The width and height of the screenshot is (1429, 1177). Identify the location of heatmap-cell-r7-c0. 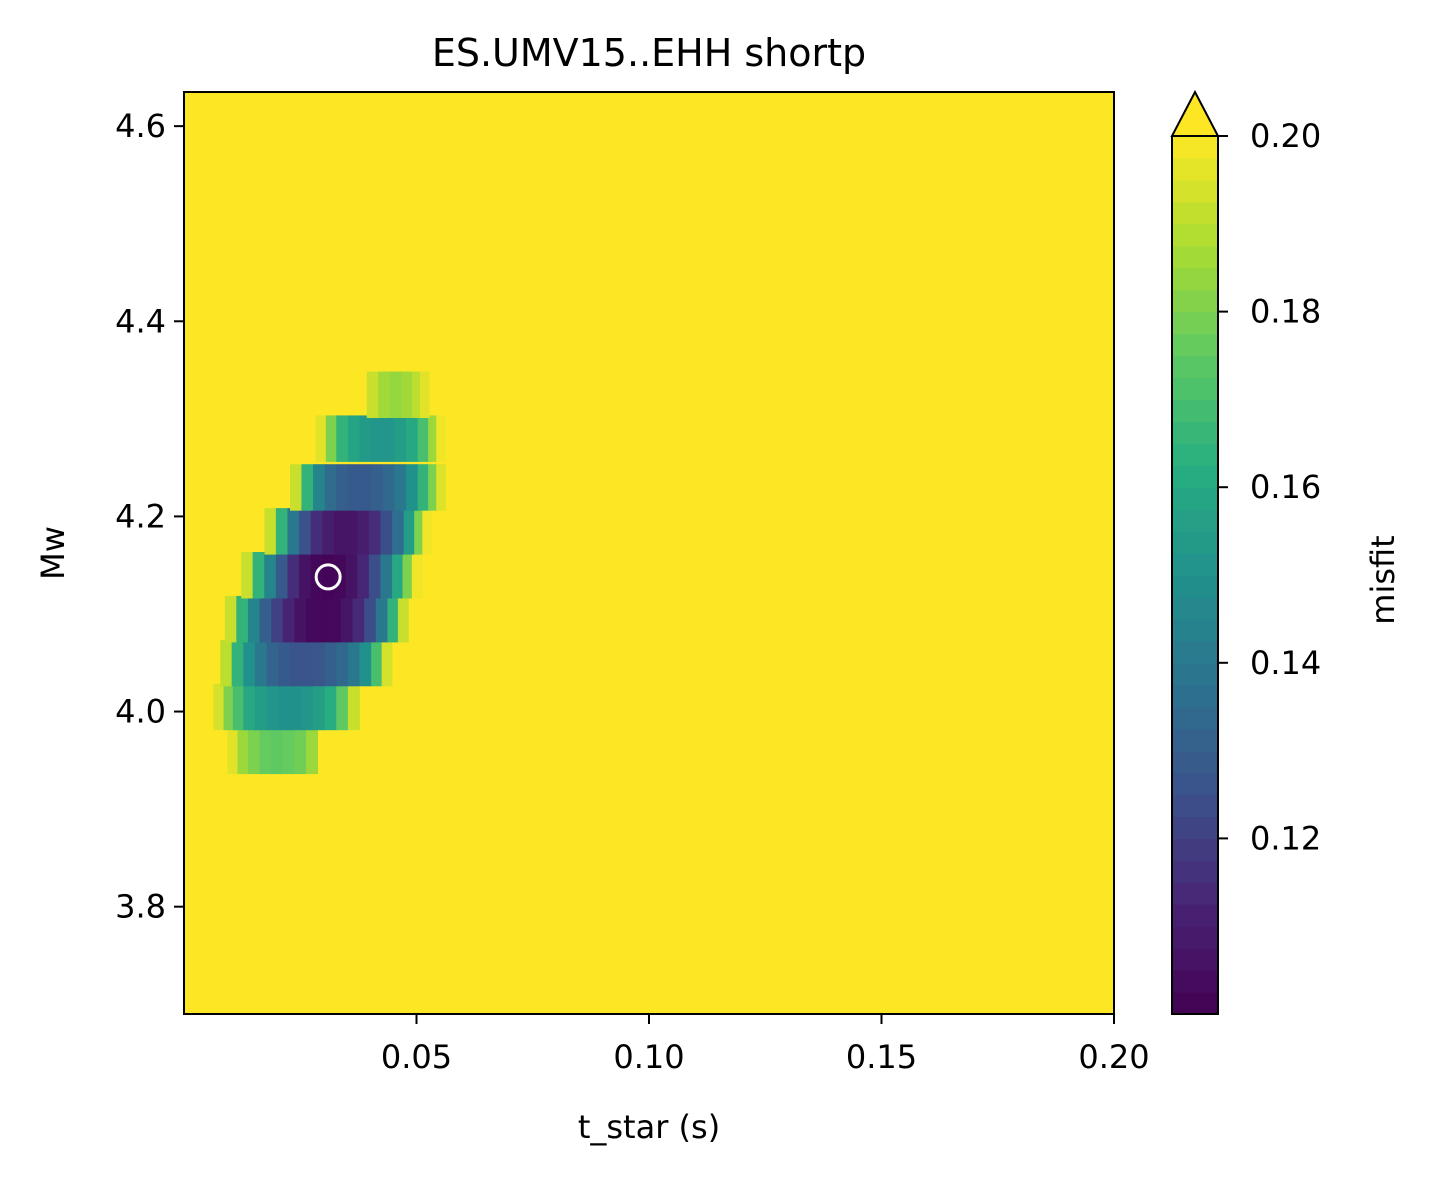
(321, 438).